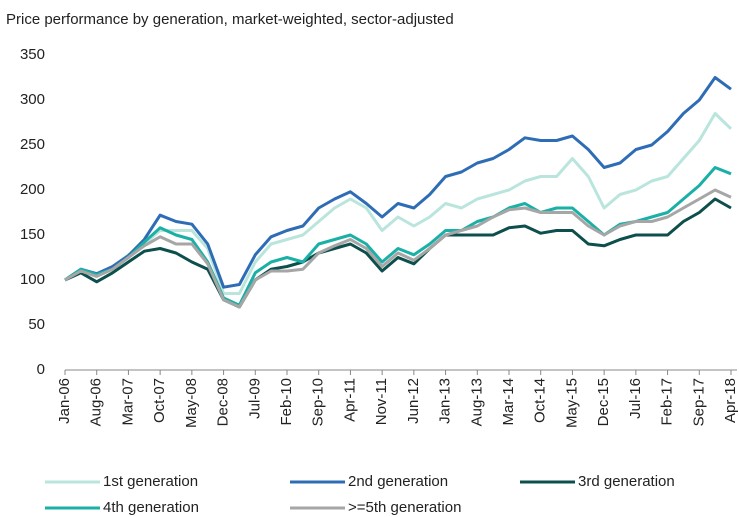  Describe the element at coordinates (286, 402) in the screenshot. I see `x-tick-label: Feb-10` at that location.